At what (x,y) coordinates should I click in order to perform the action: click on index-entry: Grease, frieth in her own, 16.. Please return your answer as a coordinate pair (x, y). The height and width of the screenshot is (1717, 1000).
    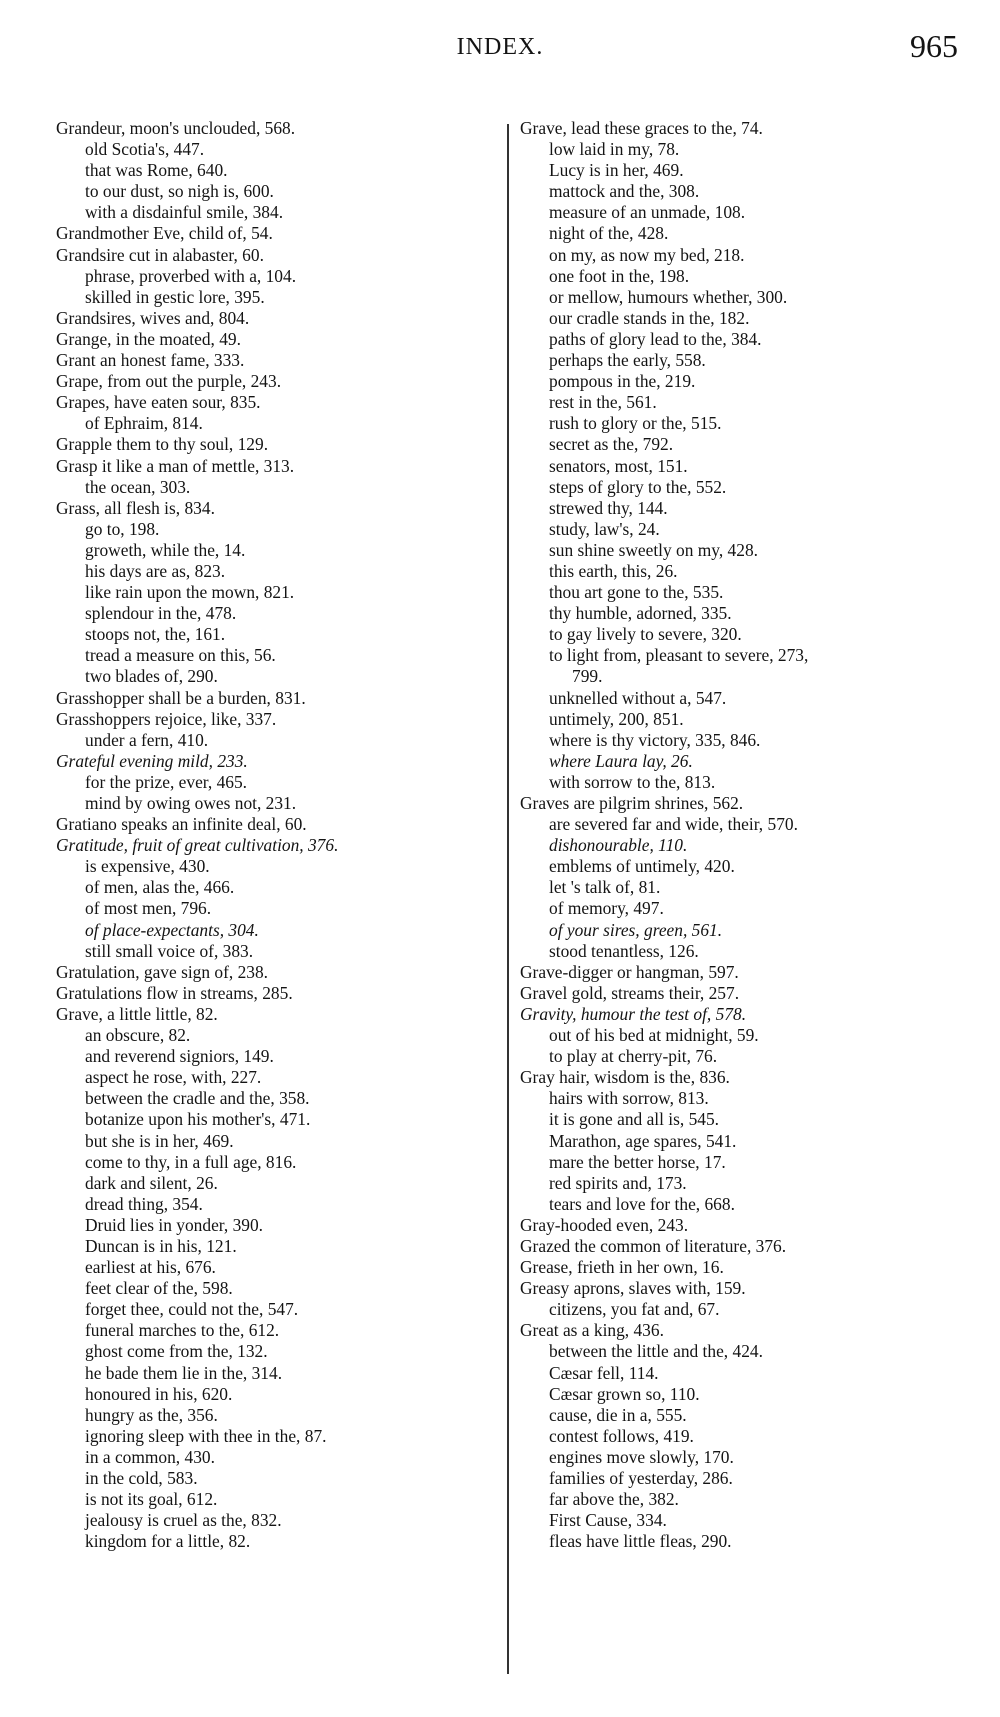
    Looking at the image, I should click on (622, 1267).